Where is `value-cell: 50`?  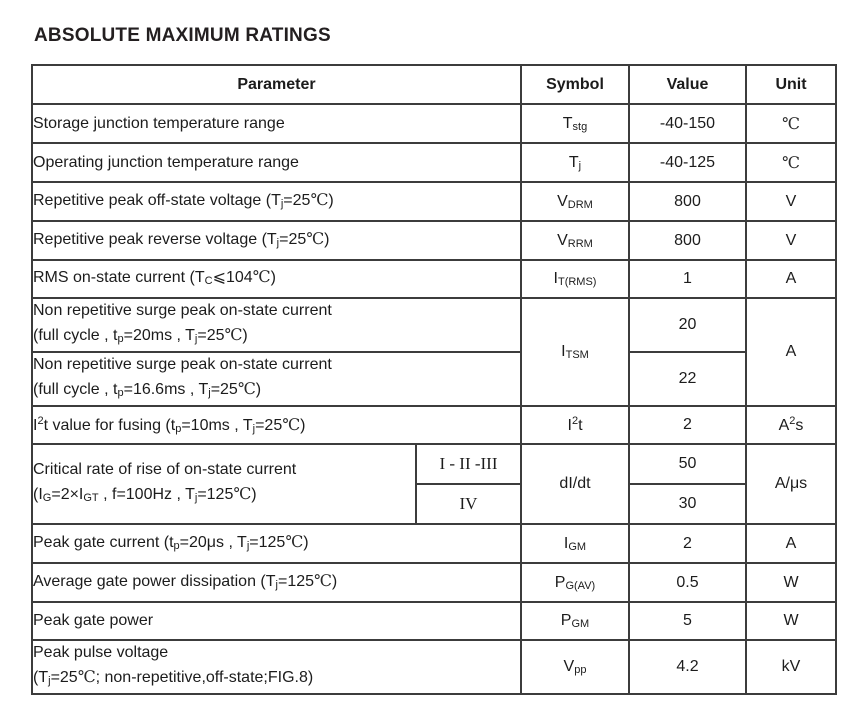
value-cell: 50 is located at coordinates (687, 464).